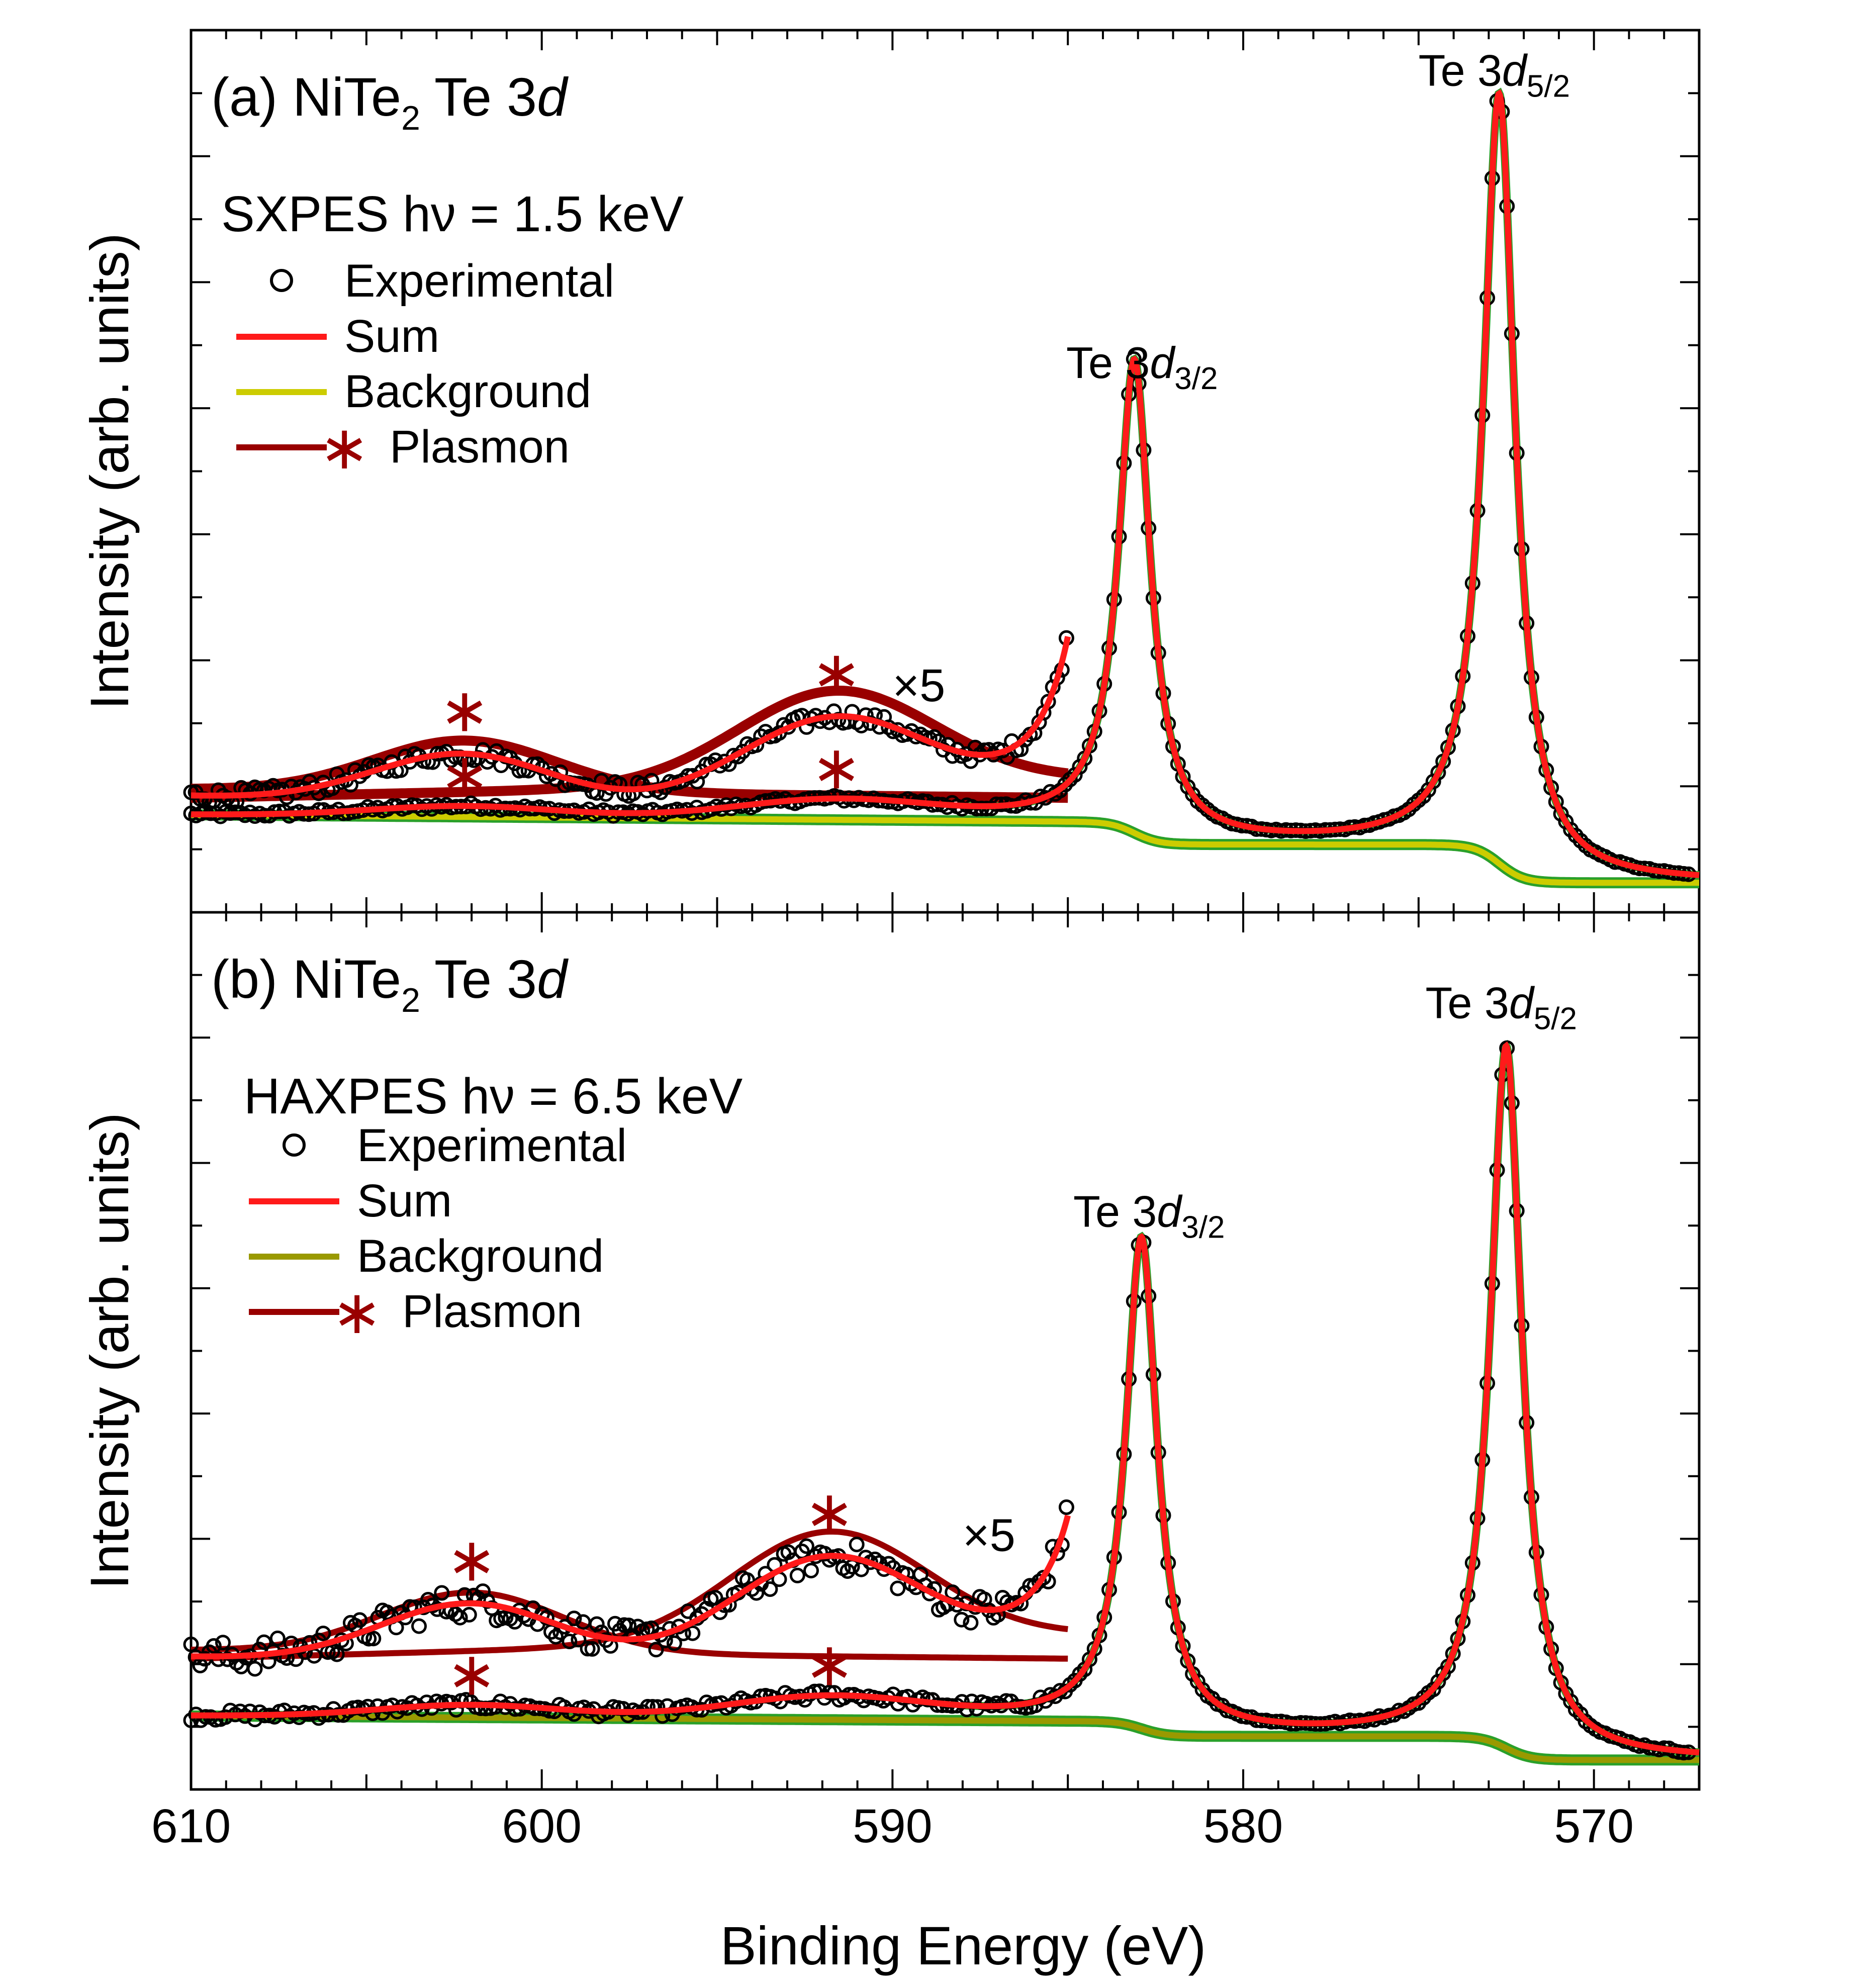 This screenshot has height=1988, width=1855. What do you see at coordinates (1331, 1398) in the screenshot?
I see `component-curve` at bounding box center [1331, 1398].